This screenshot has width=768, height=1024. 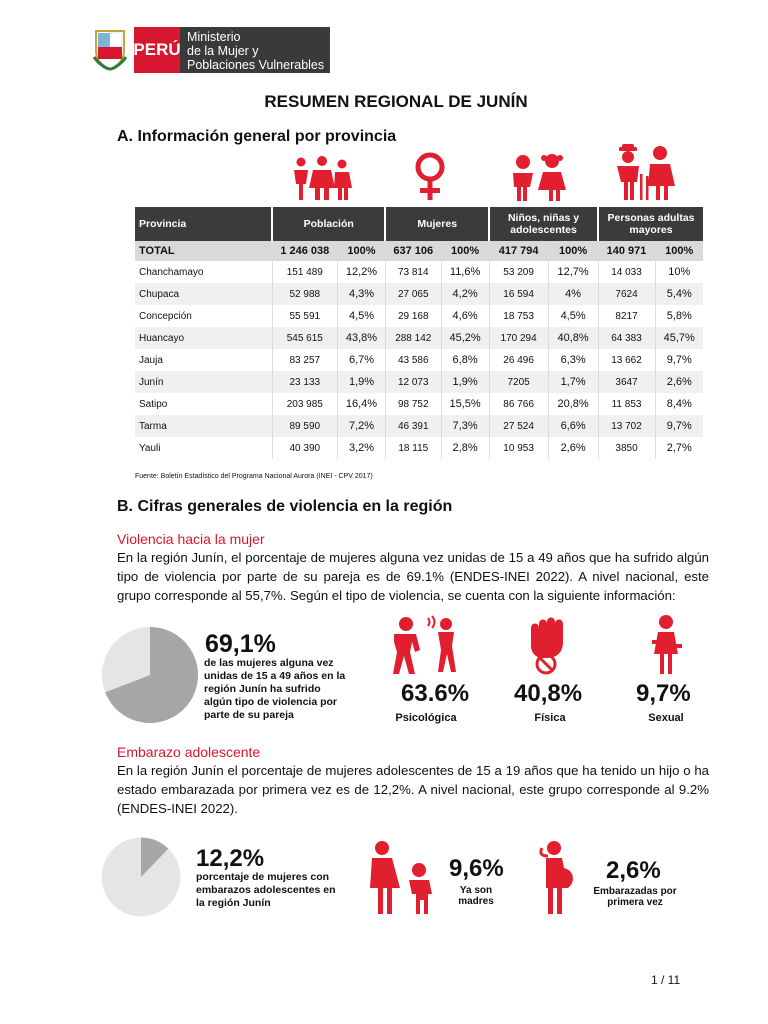 I want to click on violence-subtitle: Violencia hacia la mujer, so click(x=191, y=539).